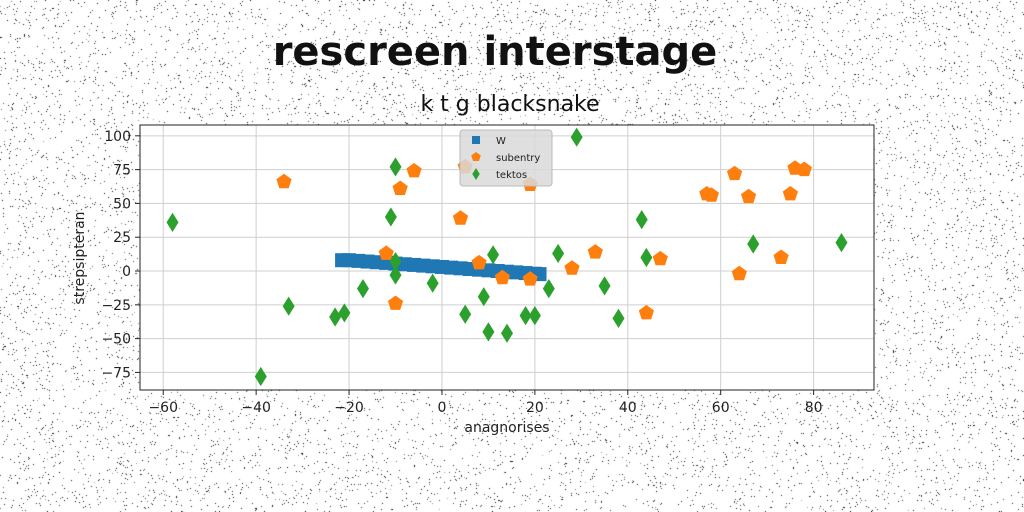  What do you see at coordinates (349, 408) in the screenshot?
I see `x-tick-label: −20` at bounding box center [349, 408].